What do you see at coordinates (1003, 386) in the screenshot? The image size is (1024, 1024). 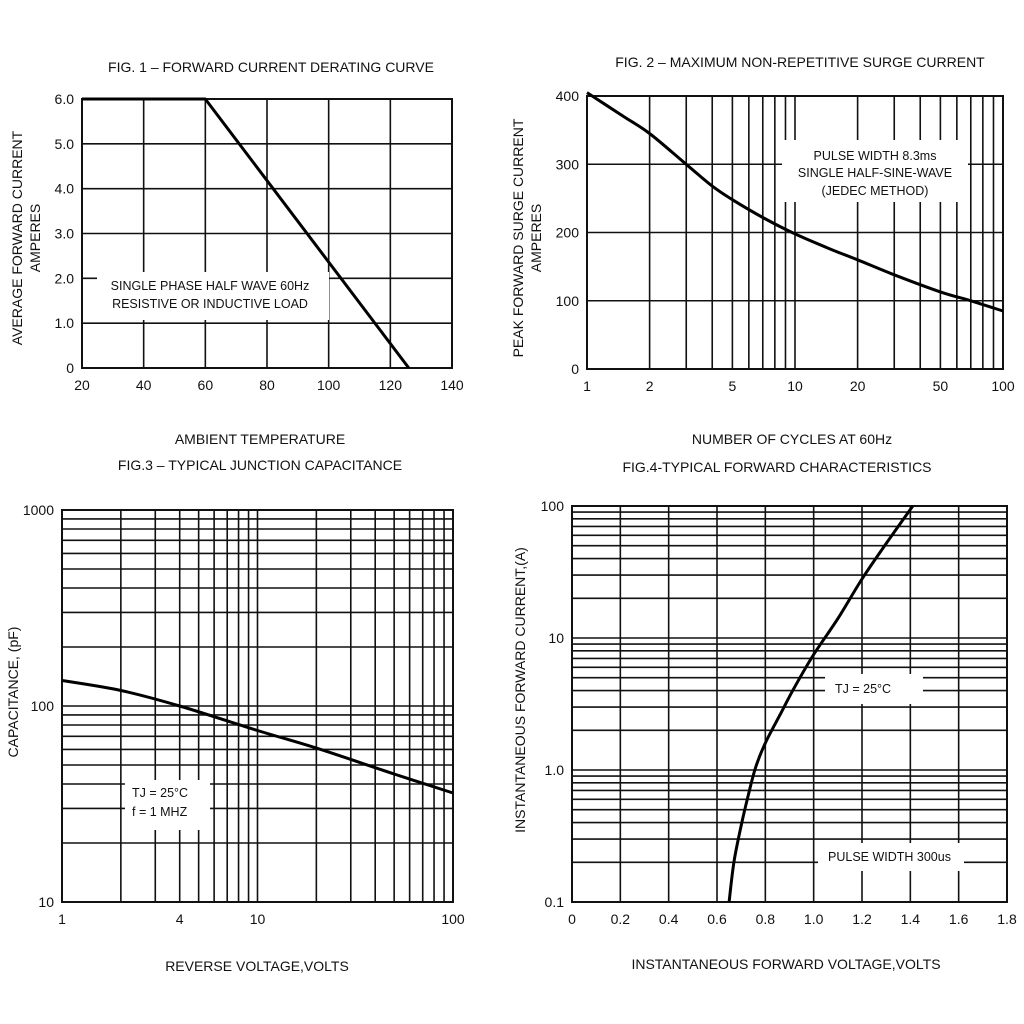 I see `fig2-x-tick-label: 100` at bounding box center [1003, 386].